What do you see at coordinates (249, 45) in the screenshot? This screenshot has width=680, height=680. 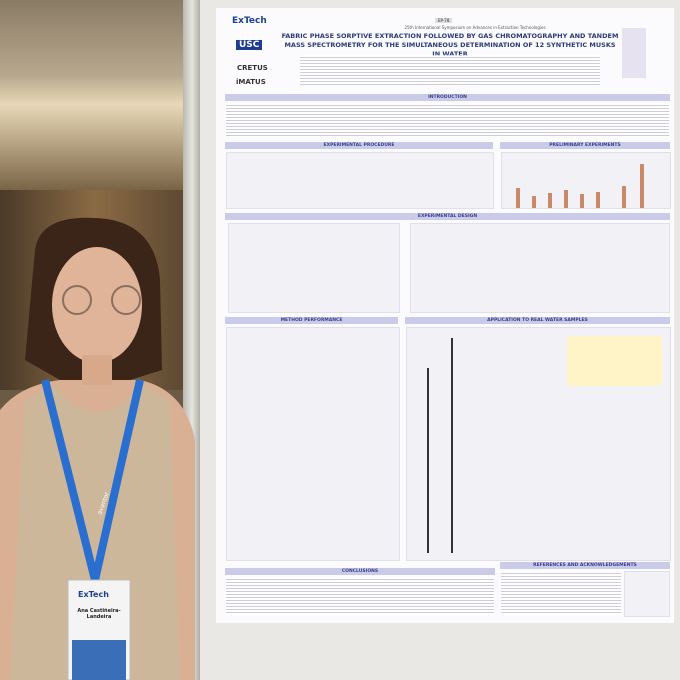 I see `logo: USC` at bounding box center [249, 45].